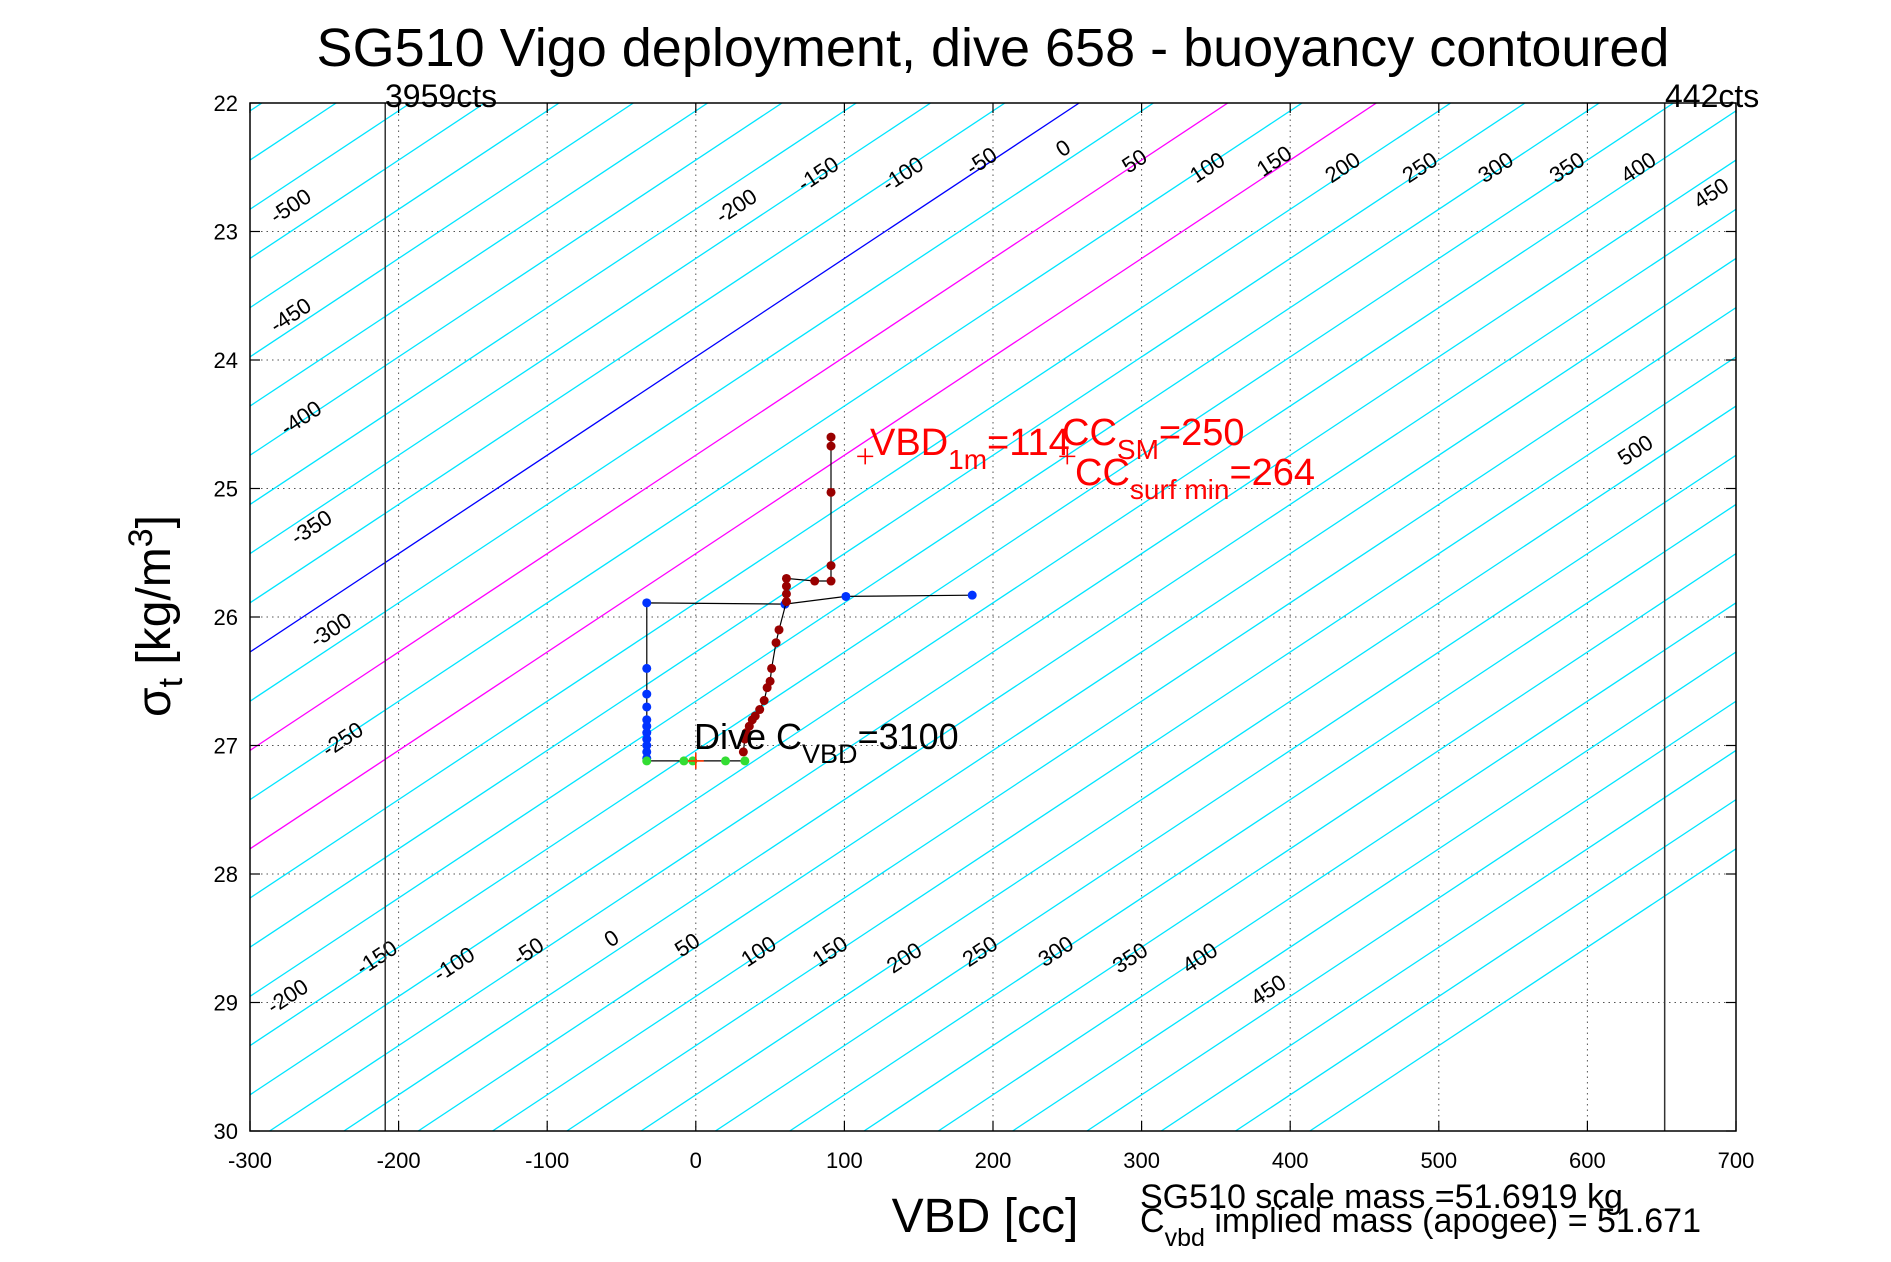 This screenshot has height=1262, width=1891. I want to click on y-tick-label: 25, so click(226, 489).